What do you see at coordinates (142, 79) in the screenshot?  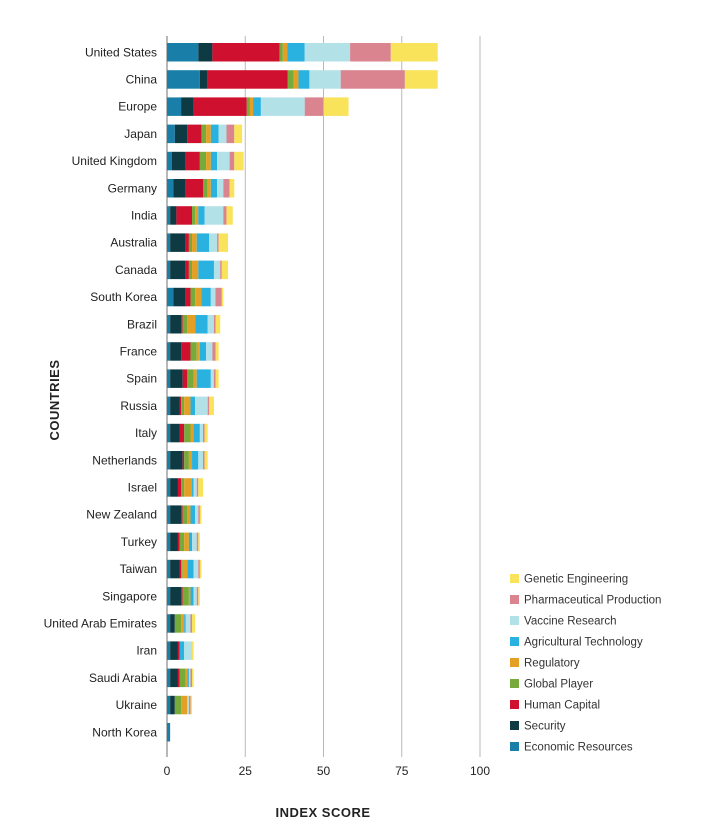 I see `category-label: China` at bounding box center [142, 79].